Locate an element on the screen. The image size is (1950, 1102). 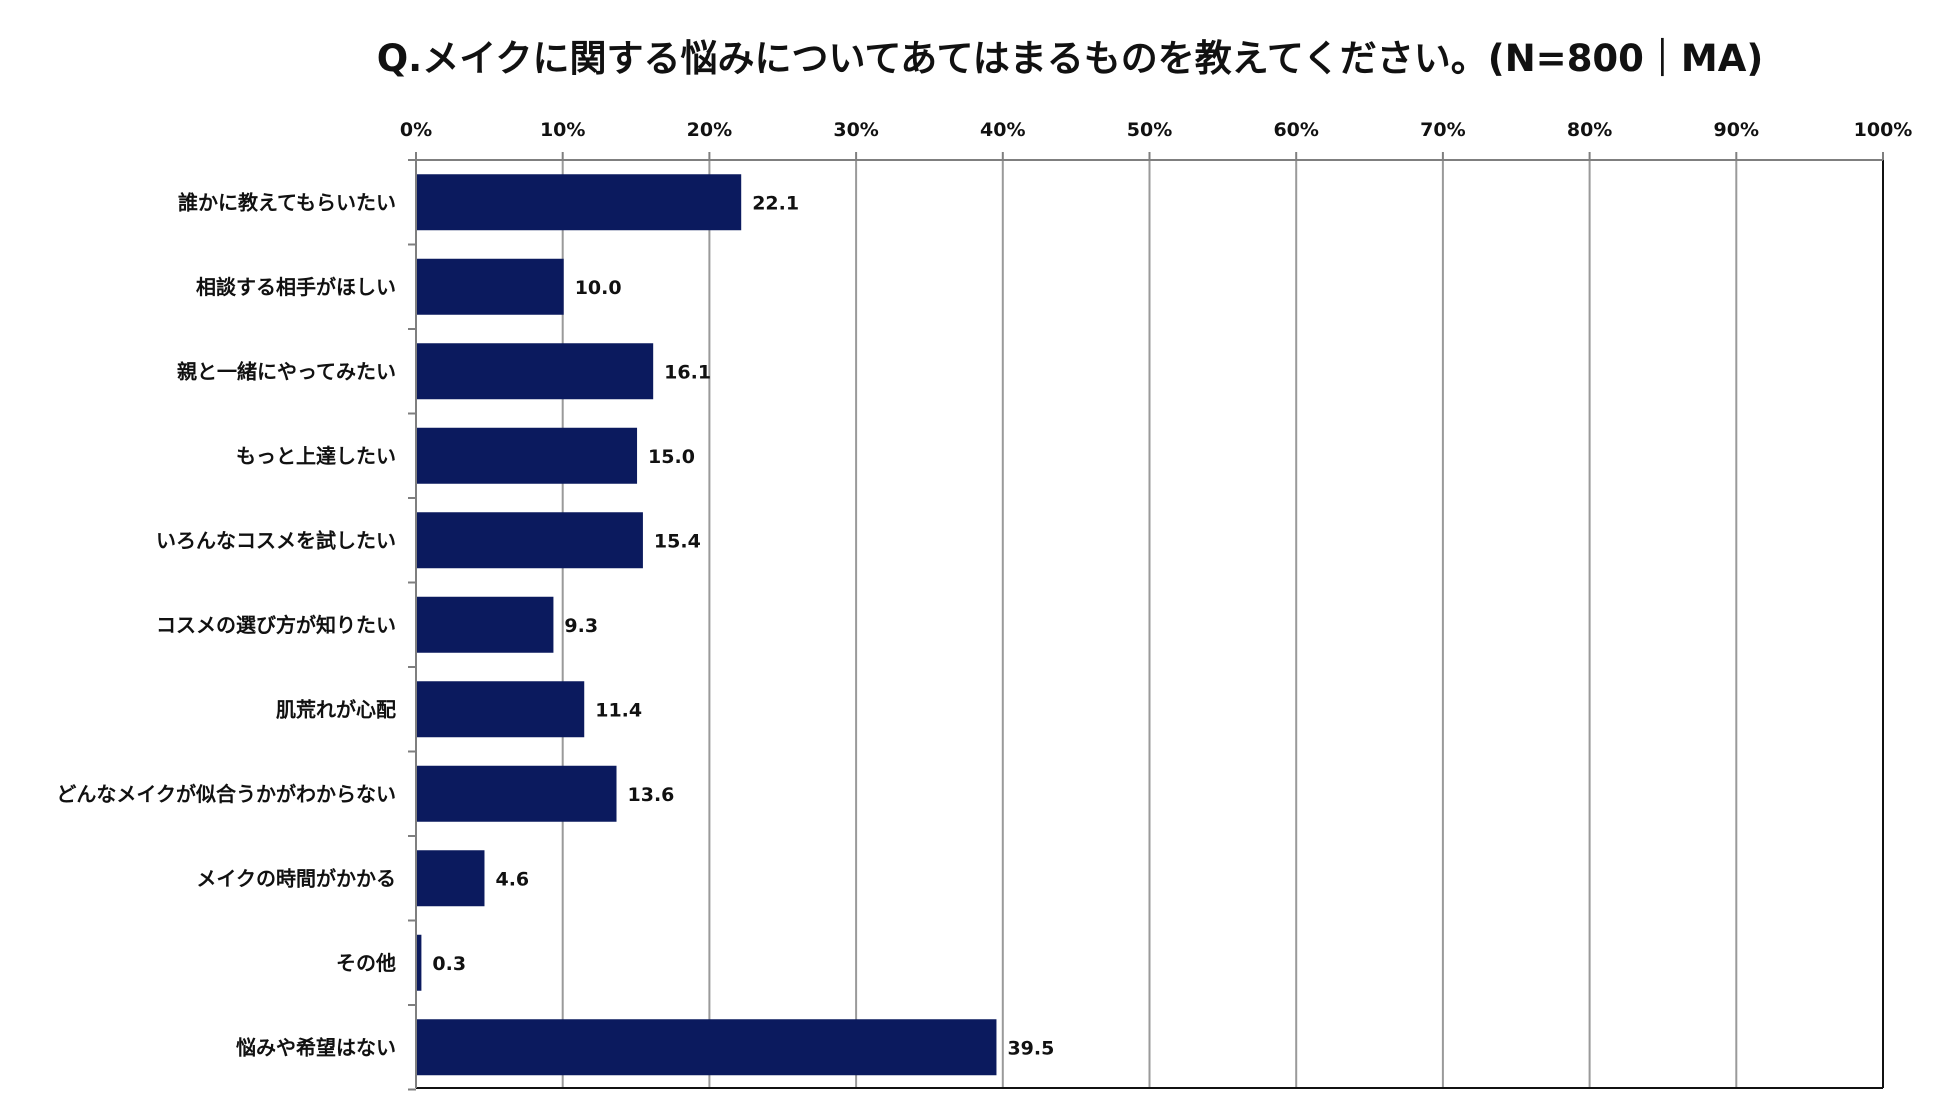
data-label: 9.3 is located at coordinates (581, 626).